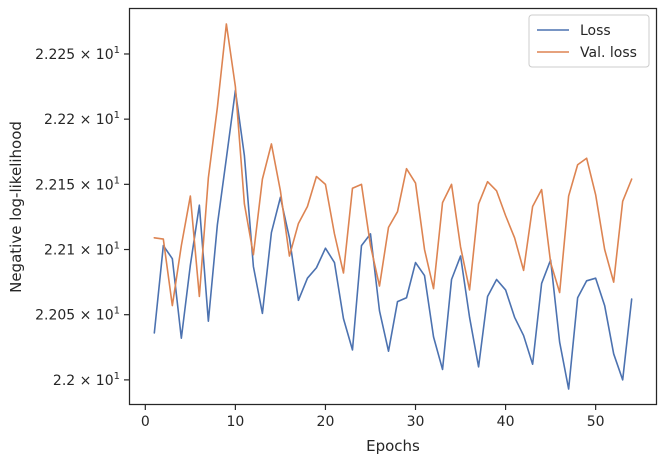  What do you see at coordinates (596, 422) in the screenshot?
I see `x-tick-label: 50` at bounding box center [596, 422].